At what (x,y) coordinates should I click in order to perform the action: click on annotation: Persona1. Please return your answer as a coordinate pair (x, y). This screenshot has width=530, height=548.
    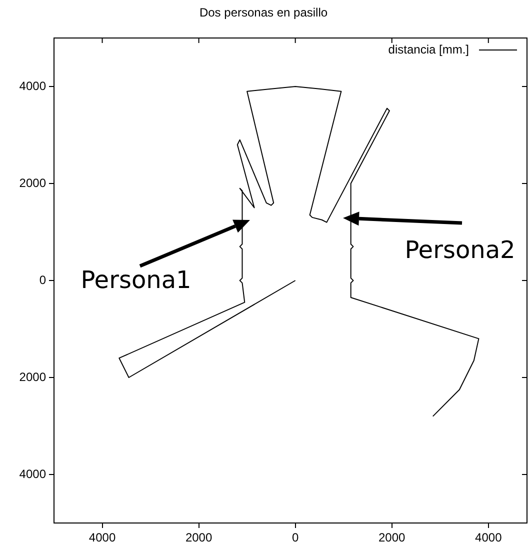
    Looking at the image, I should click on (136, 280).